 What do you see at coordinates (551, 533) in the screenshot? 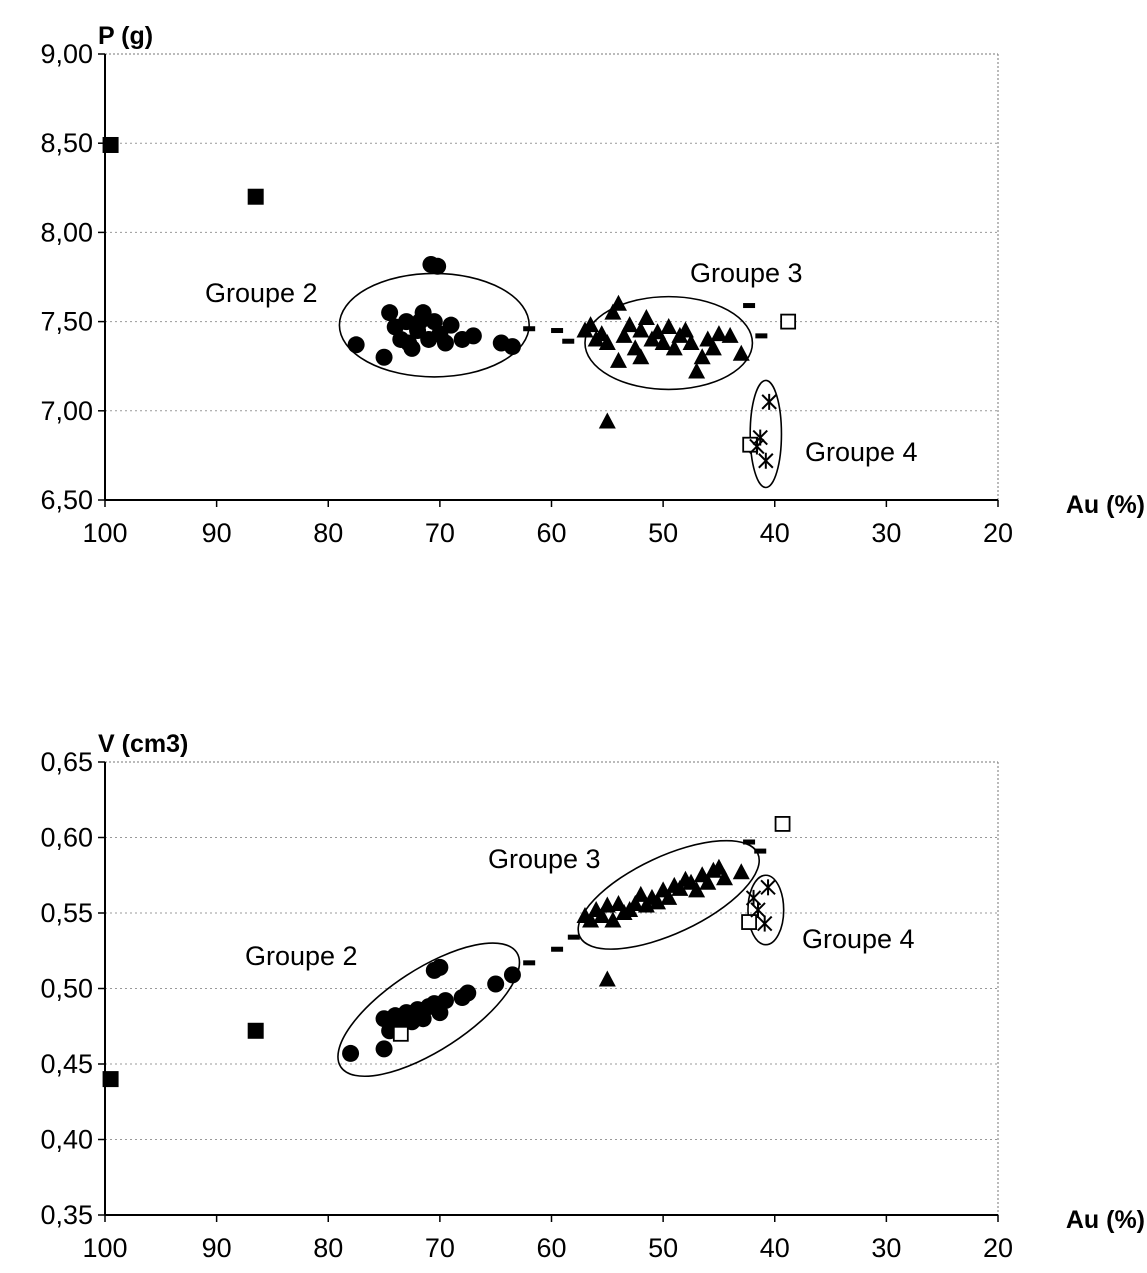
I see `weight-x-tick-label: 60` at bounding box center [551, 533].